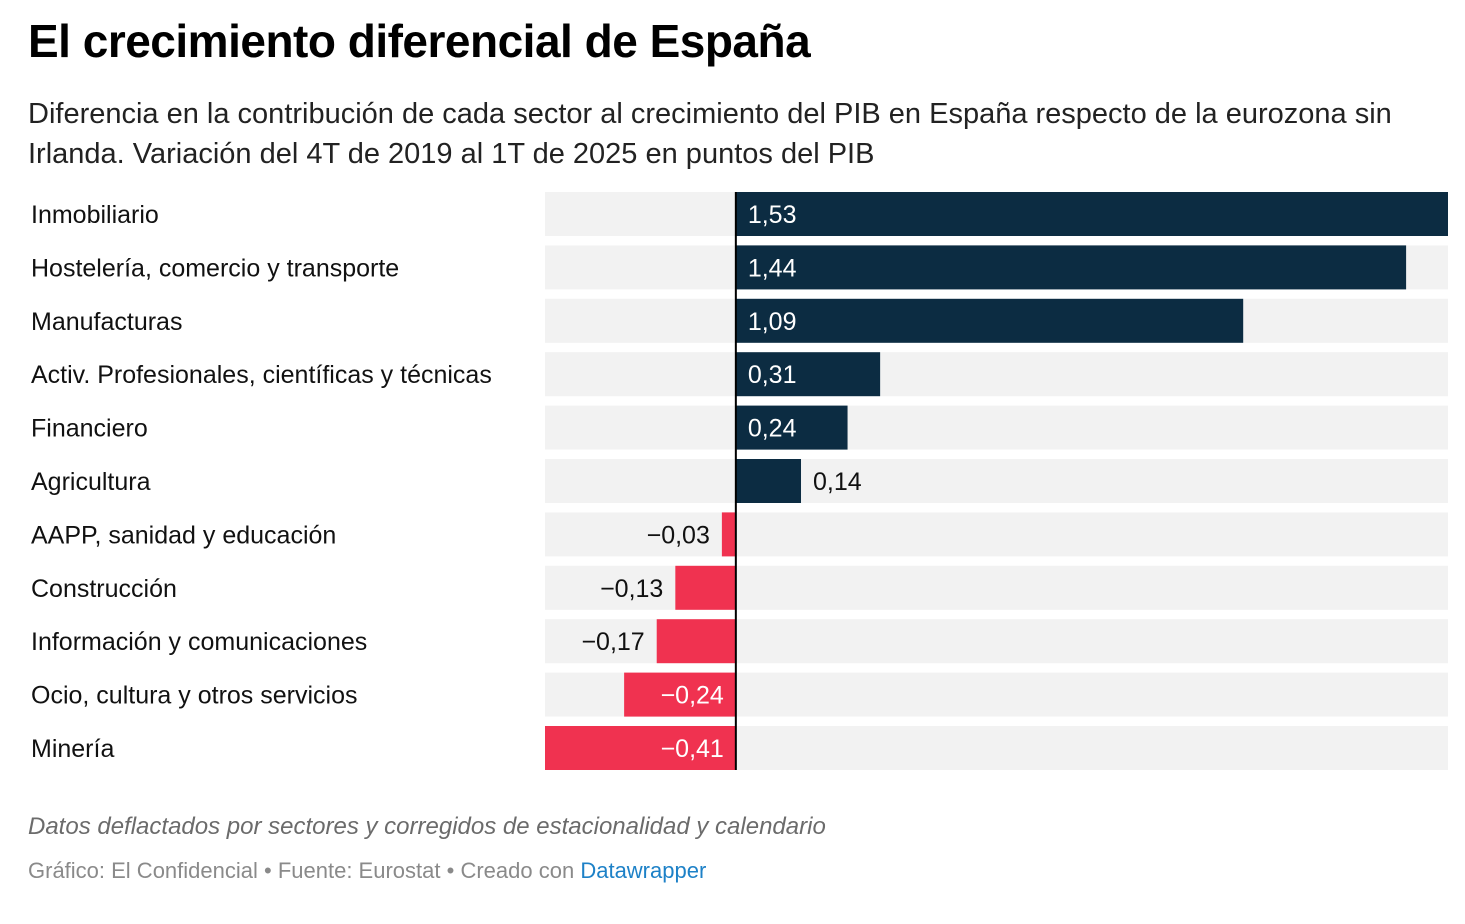  What do you see at coordinates (517, 870) in the screenshot?
I see `footer-created-with: Creado con` at bounding box center [517, 870].